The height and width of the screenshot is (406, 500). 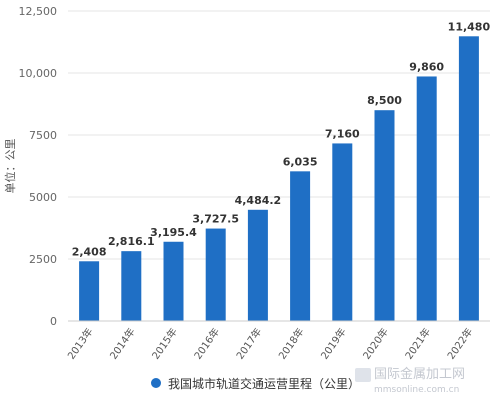 What do you see at coordinates (215, 219) in the screenshot?
I see `data-label: 3,727.5` at bounding box center [215, 219].